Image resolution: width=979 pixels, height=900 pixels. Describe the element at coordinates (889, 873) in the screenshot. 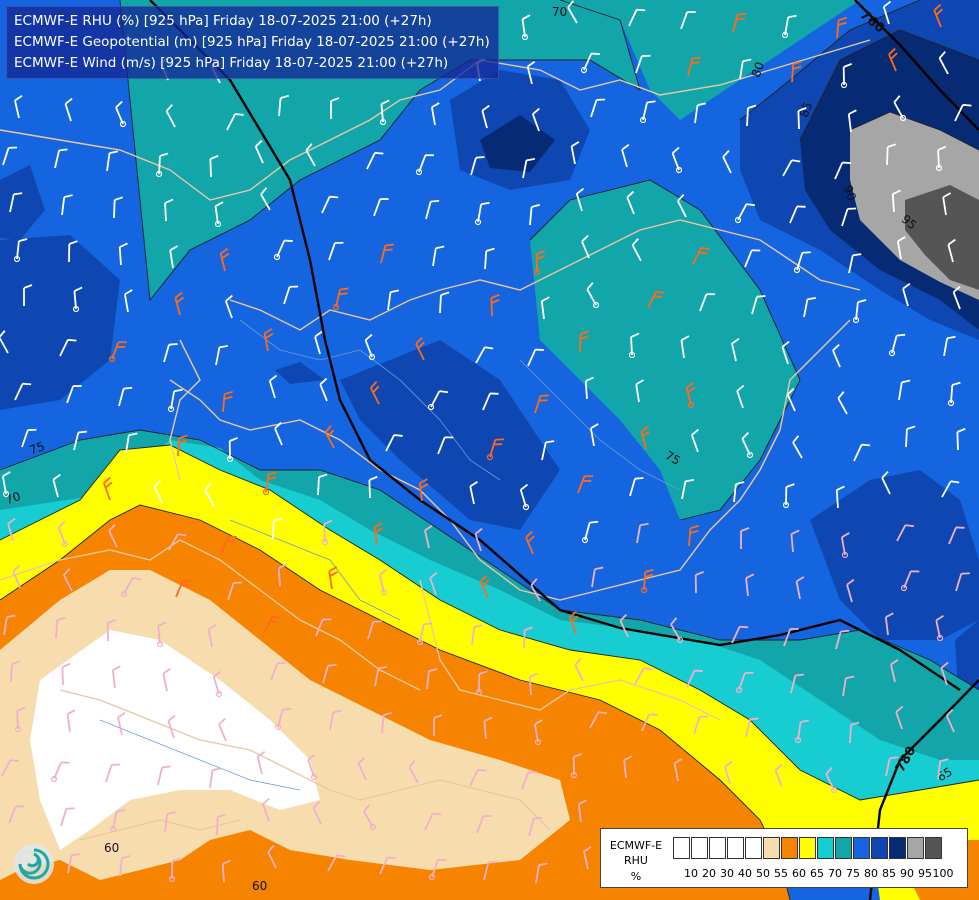

I see `legend-tick-label: 85` at that location.